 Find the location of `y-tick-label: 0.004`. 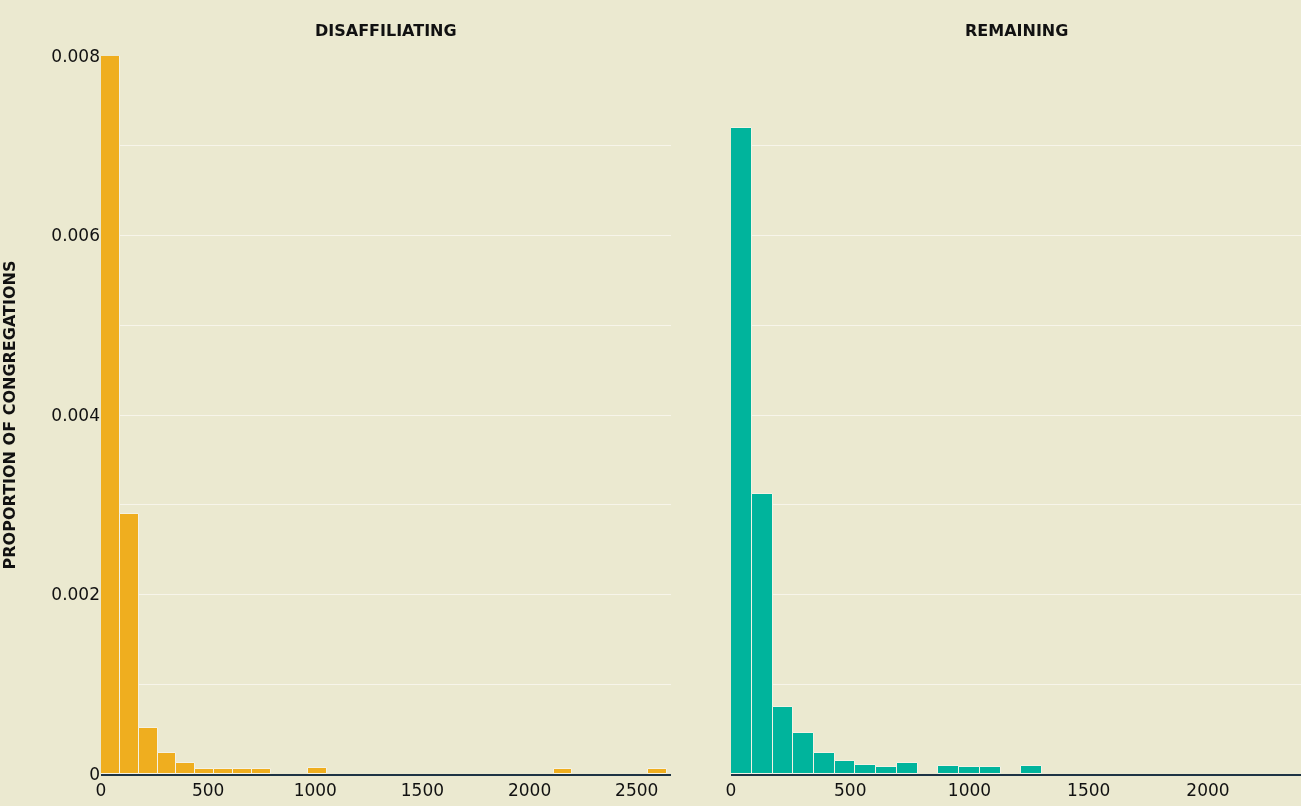

y-tick-label: 0.004 is located at coordinates (75, 414).